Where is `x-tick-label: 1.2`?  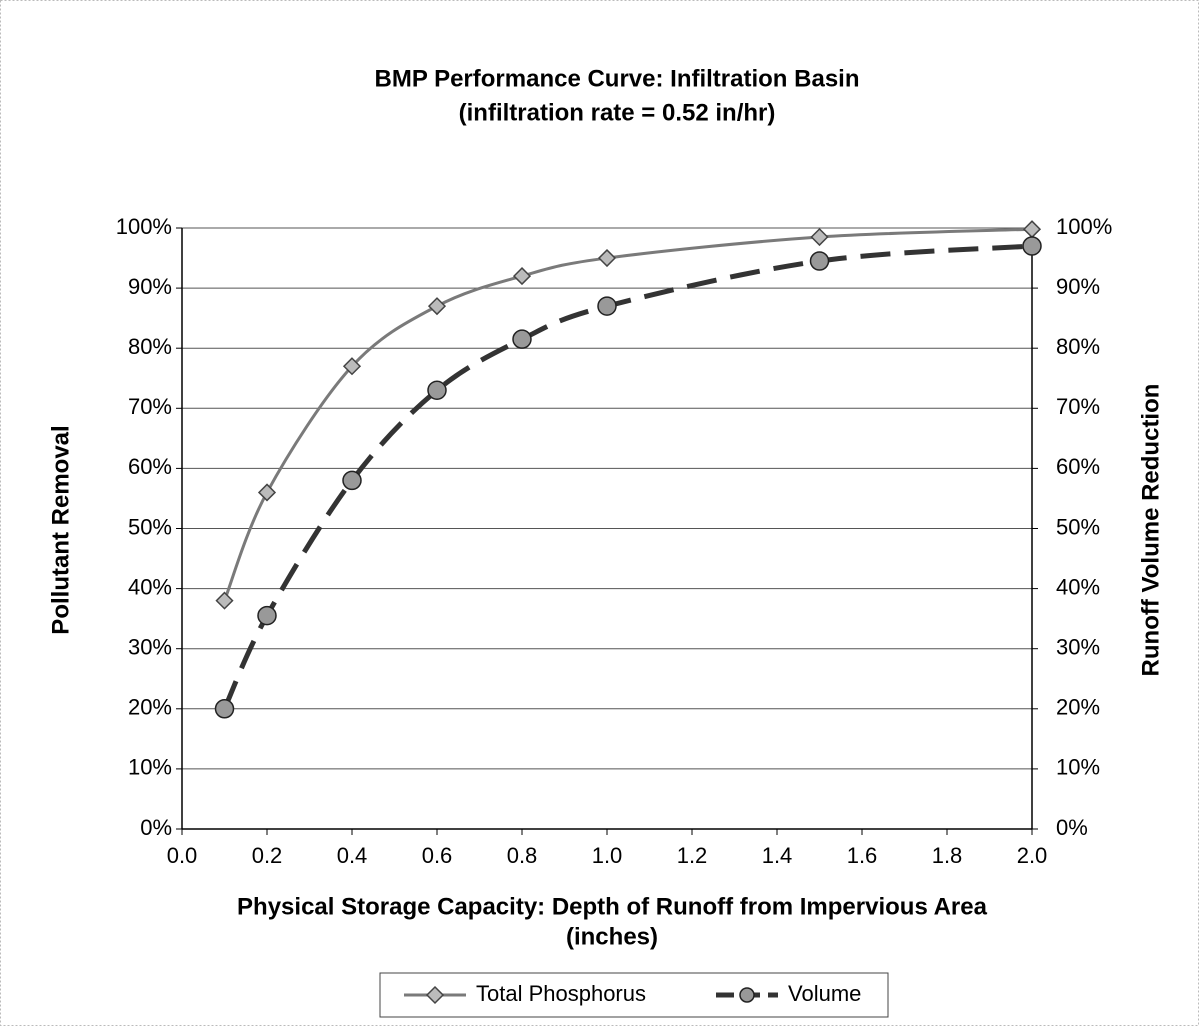
x-tick-label: 1.2 is located at coordinates (692, 855).